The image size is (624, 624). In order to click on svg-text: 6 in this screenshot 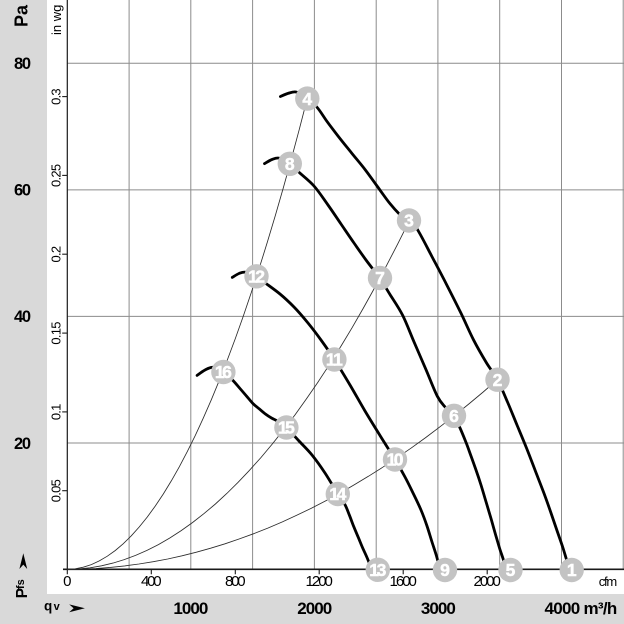, I will do `click(454, 416)`.